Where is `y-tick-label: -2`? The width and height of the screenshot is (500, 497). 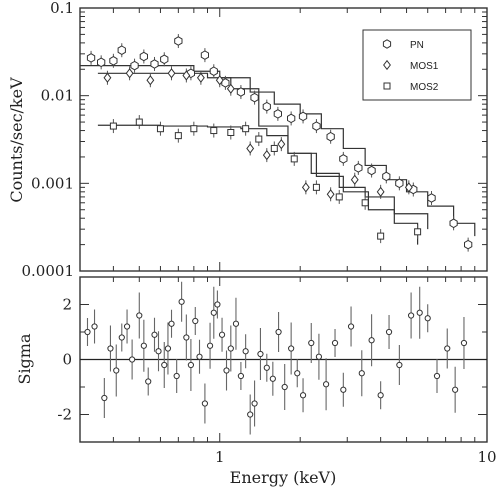 y-tick-label: -2 is located at coordinates (64, 415).